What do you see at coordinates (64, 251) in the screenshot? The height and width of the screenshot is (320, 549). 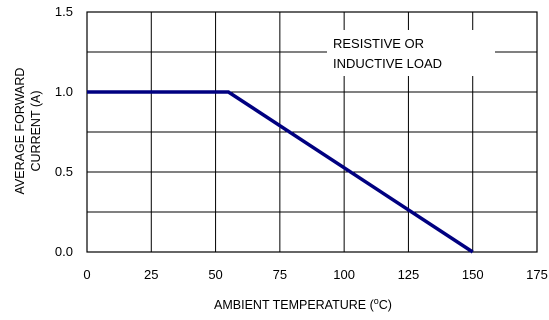 I see `y-tick-label: 0.0` at bounding box center [64, 251].